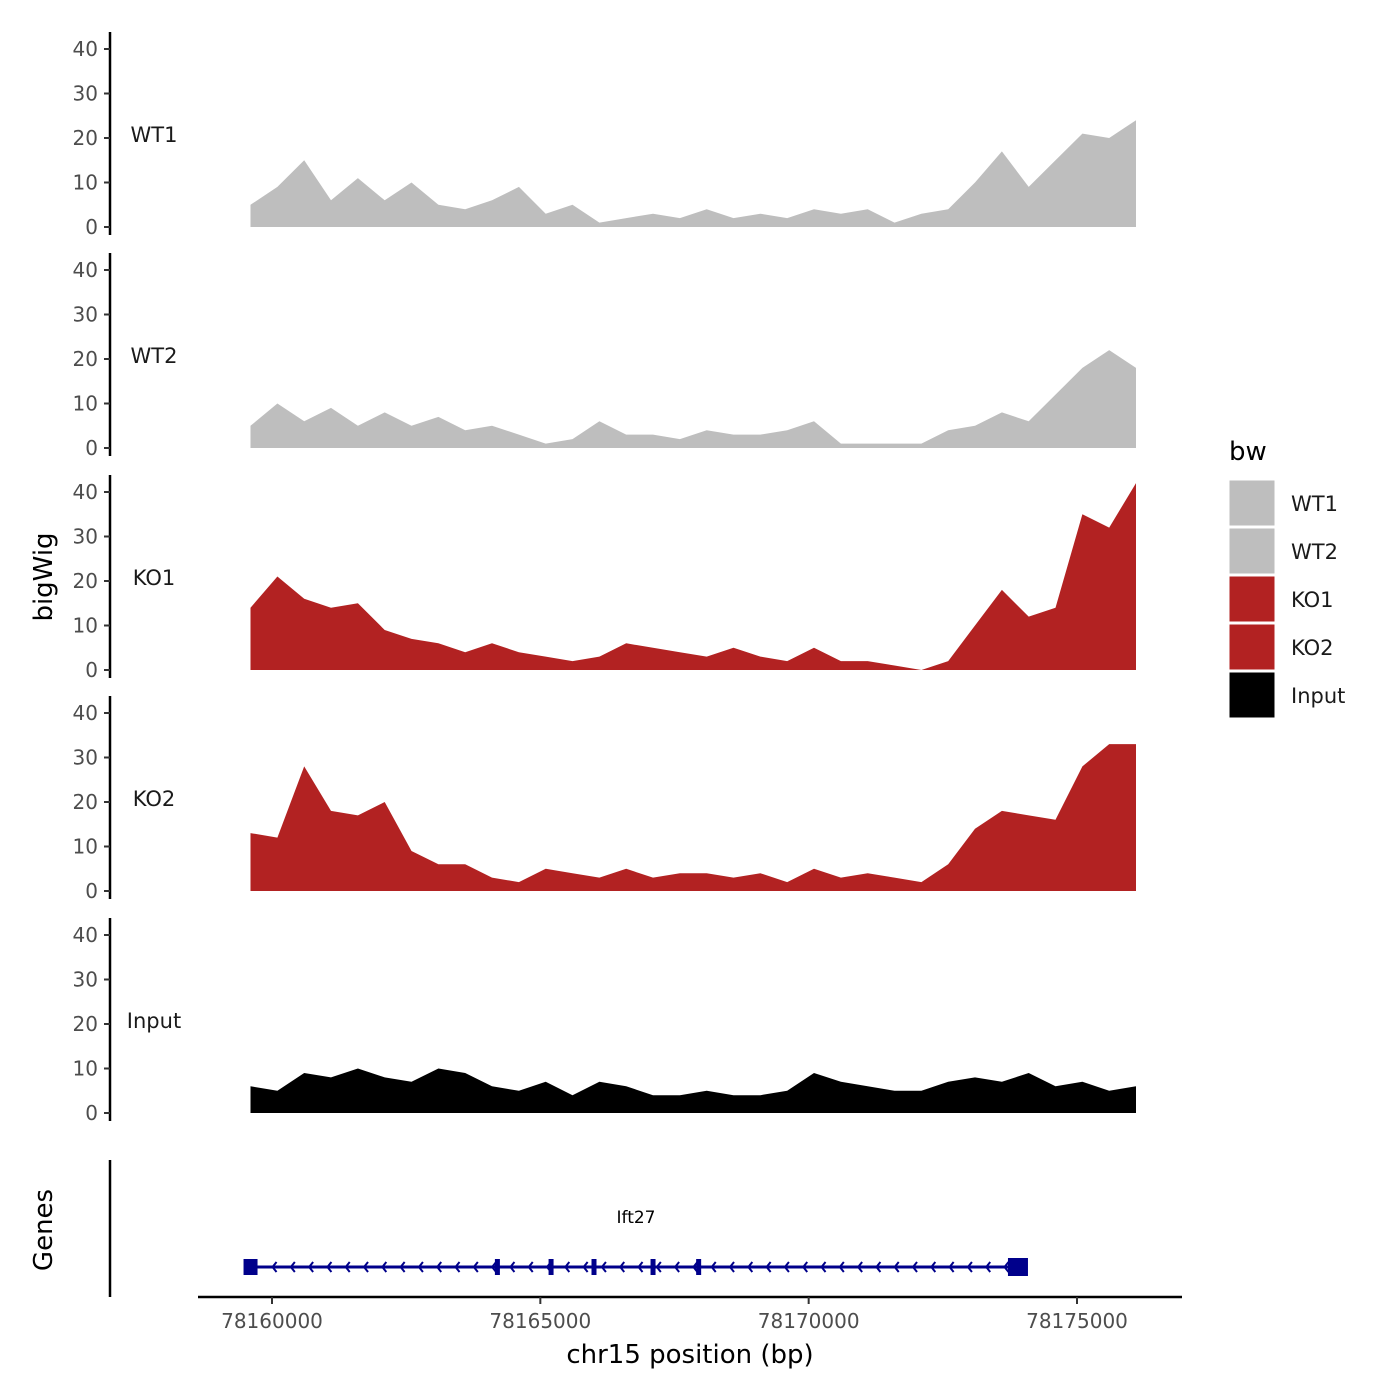 The width and height of the screenshot is (1400, 1400). What do you see at coordinates (1286, 578) in the screenshot?
I see `legend: bw WT1 WT2 KO1 KO2 Input` at bounding box center [1286, 578].